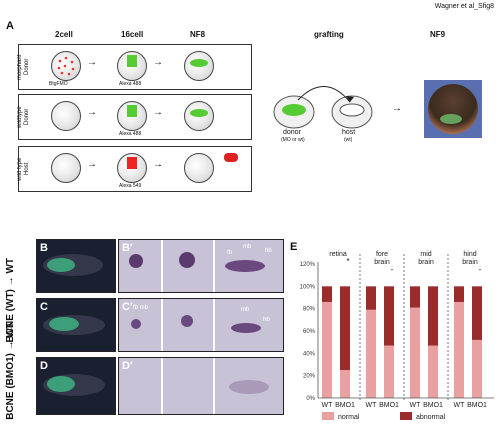 This screenshot has height=427, width=500. Describe the element at coordinates (130, 186) in the screenshot. I see `dye-note: Alexa 549` at that location.